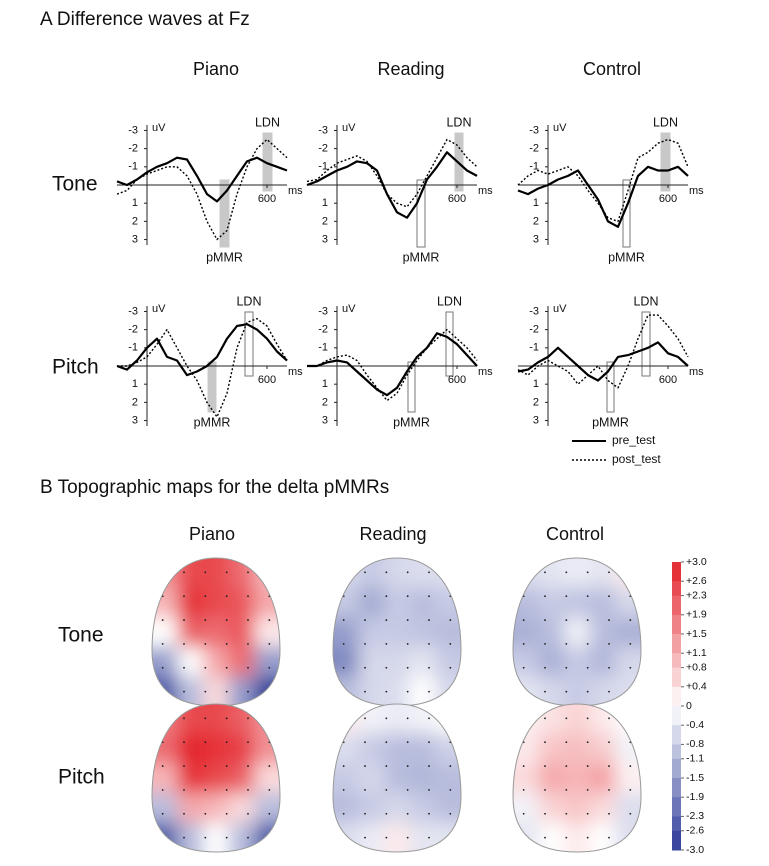 This screenshot has height=866, width=769. What do you see at coordinates (695, 816) in the screenshot?
I see `colorbar-label: -2.3` at bounding box center [695, 816].